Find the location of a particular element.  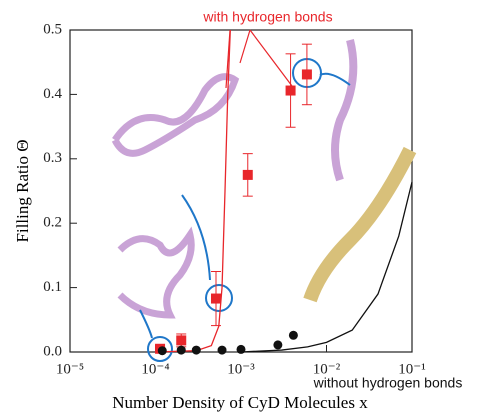

x-tick-label: 10⁻⁴ is located at coordinates (155, 369).